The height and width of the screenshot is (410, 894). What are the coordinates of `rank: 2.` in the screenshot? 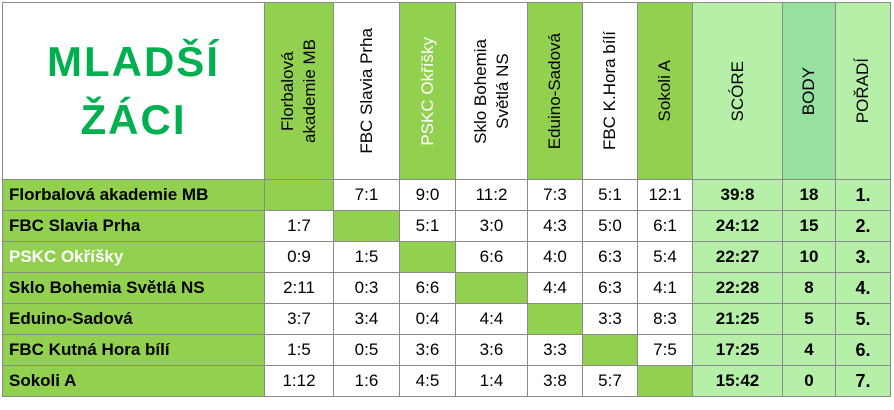 It's located at (863, 226).